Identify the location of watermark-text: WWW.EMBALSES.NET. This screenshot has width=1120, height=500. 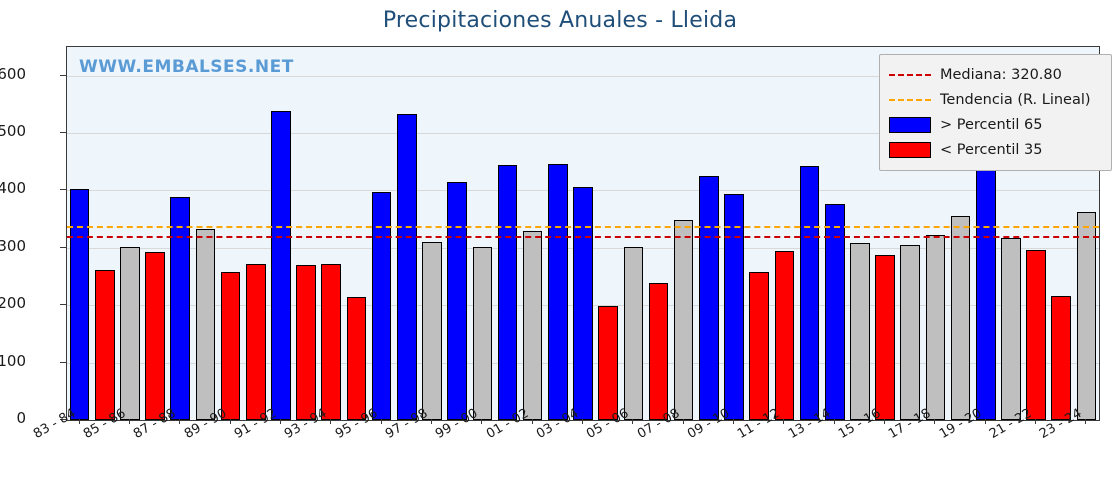
(186, 67).